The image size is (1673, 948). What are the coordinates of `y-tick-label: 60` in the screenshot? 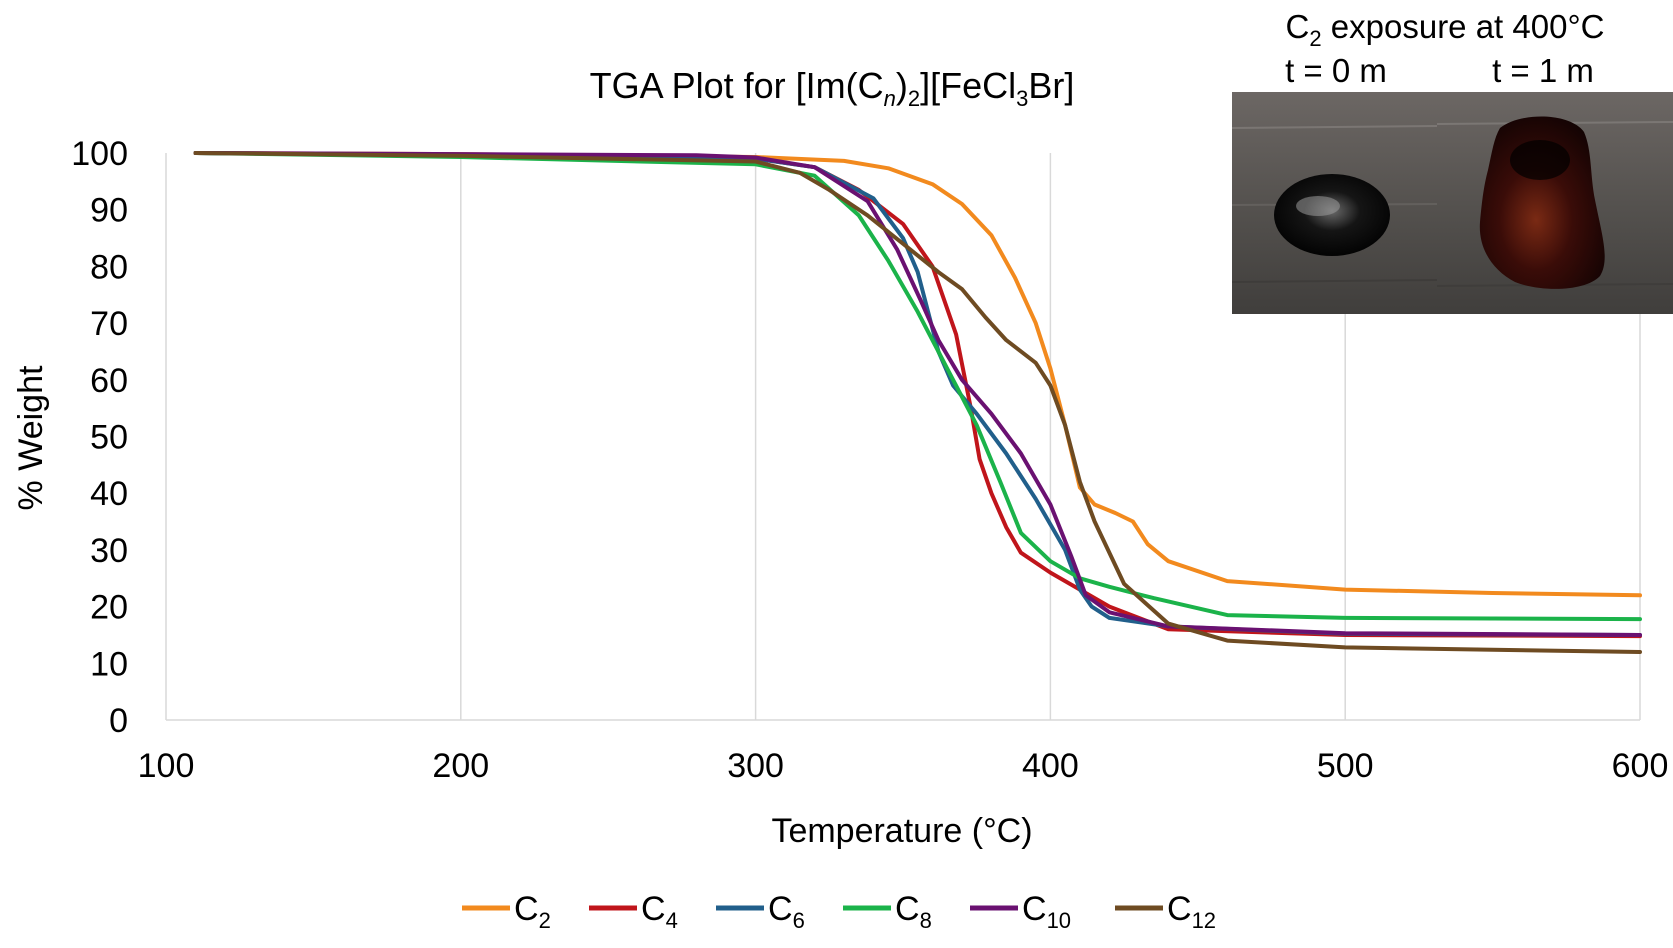 It's located at (109, 381).